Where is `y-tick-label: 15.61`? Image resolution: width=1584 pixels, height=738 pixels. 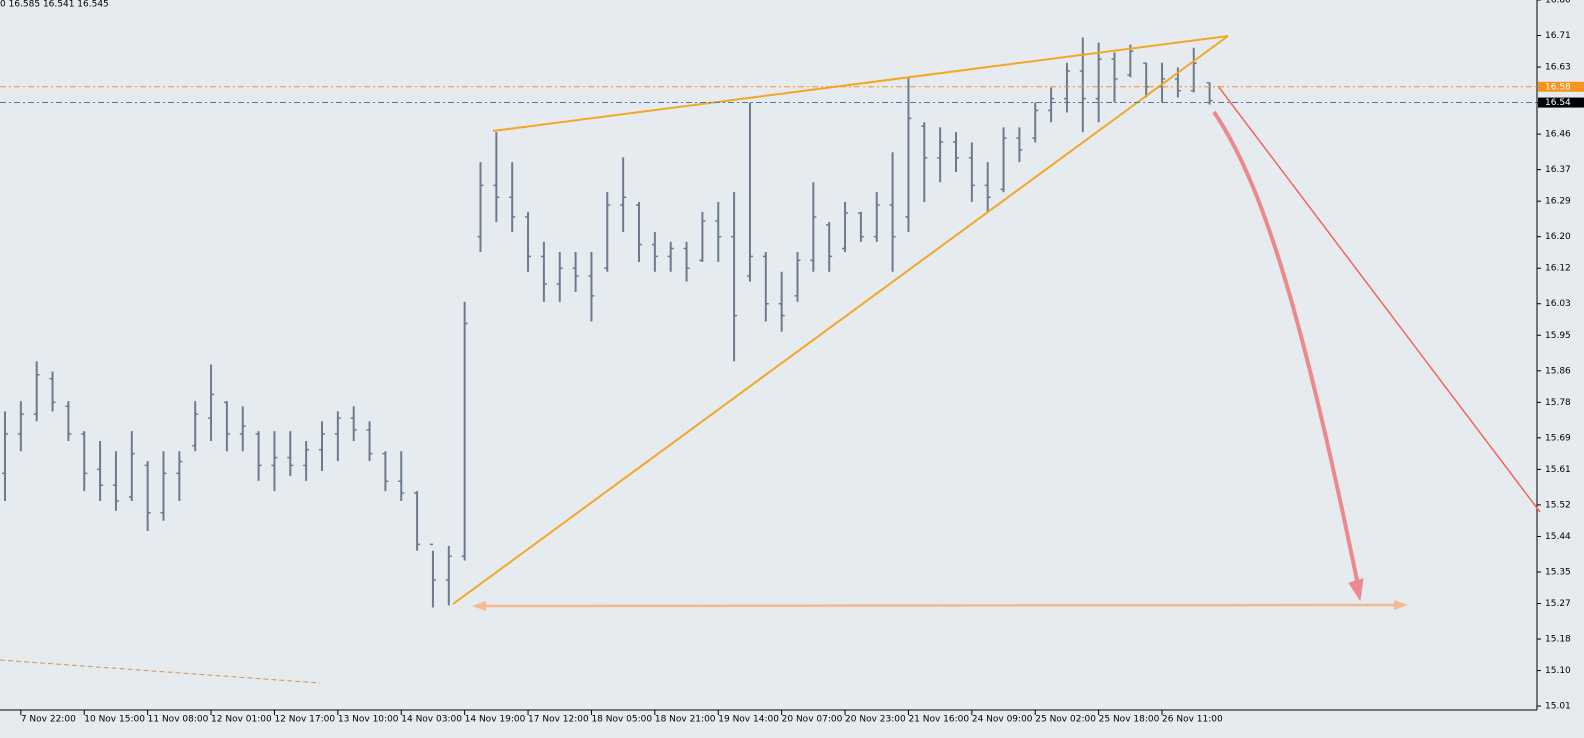 y-tick-label: 15.61 is located at coordinates (1558, 470).